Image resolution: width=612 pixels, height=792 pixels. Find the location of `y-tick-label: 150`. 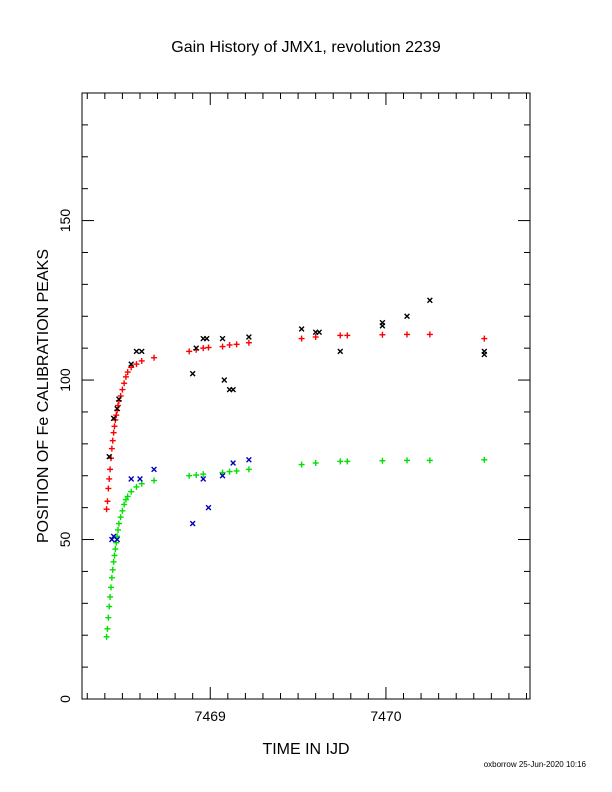

y-tick-label: 150 is located at coordinates (65, 221).